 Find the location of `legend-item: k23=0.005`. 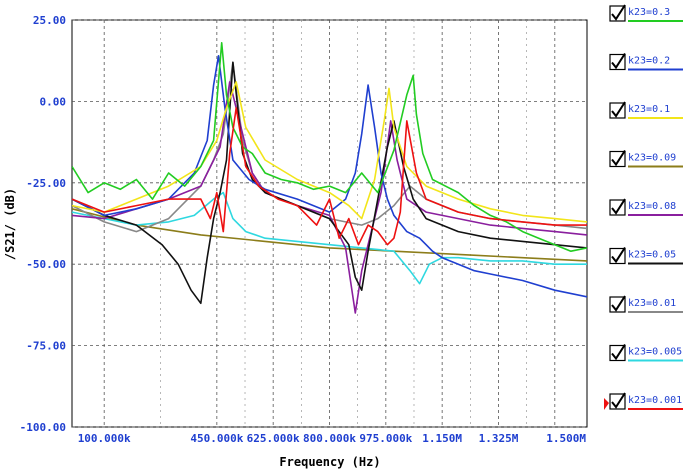

legend-item: k23=0.005 is located at coordinates (646, 352).